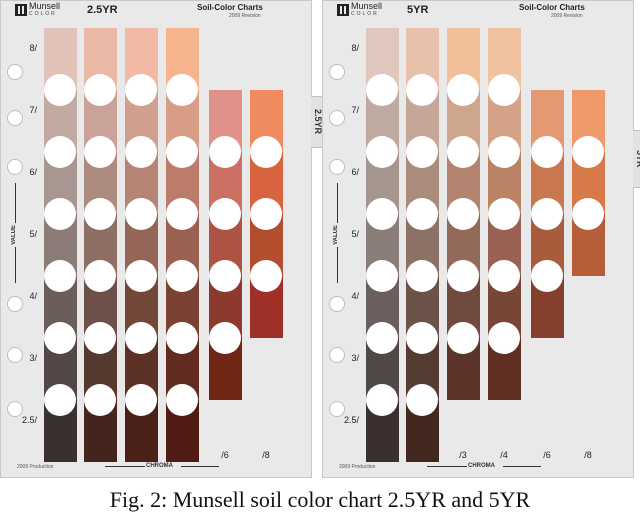  What do you see at coordinates (318, 122) in the screenshot?
I see `hue-tab-label: 2.5YR` at bounding box center [318, 122].